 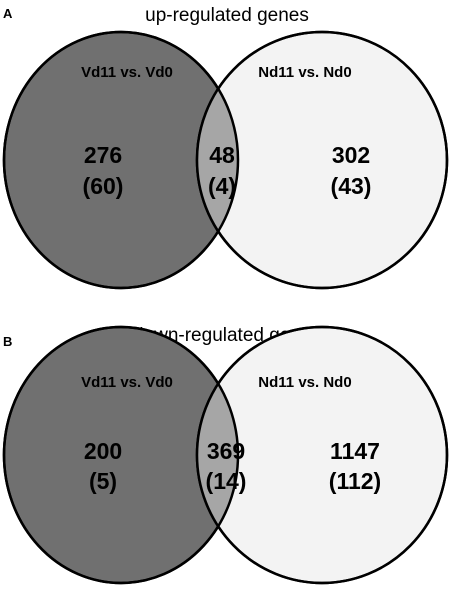 What do you see at coordinates (222, 186) in the screenshot?
I see `panel-a-overlap-sub: (4)` at bounding box center [222, 186].